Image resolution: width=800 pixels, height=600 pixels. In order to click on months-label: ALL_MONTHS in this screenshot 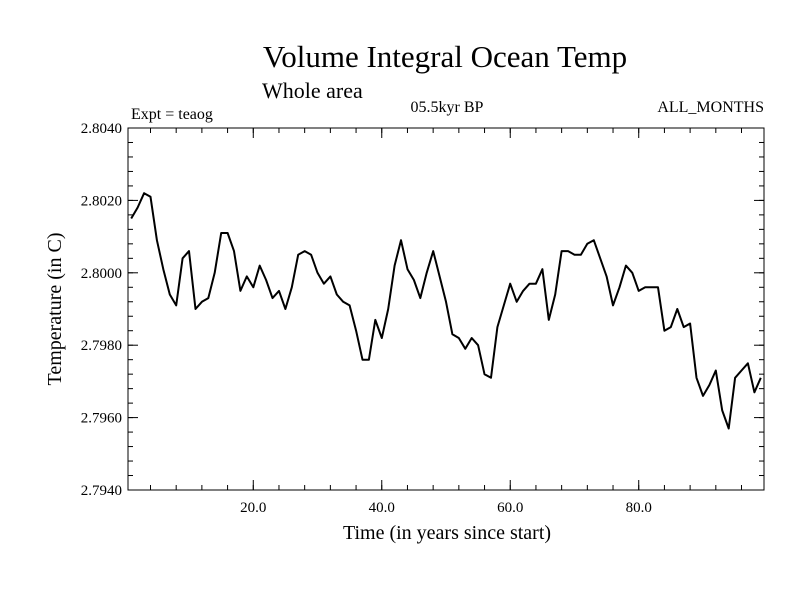, I will do `click(710, 107)`.